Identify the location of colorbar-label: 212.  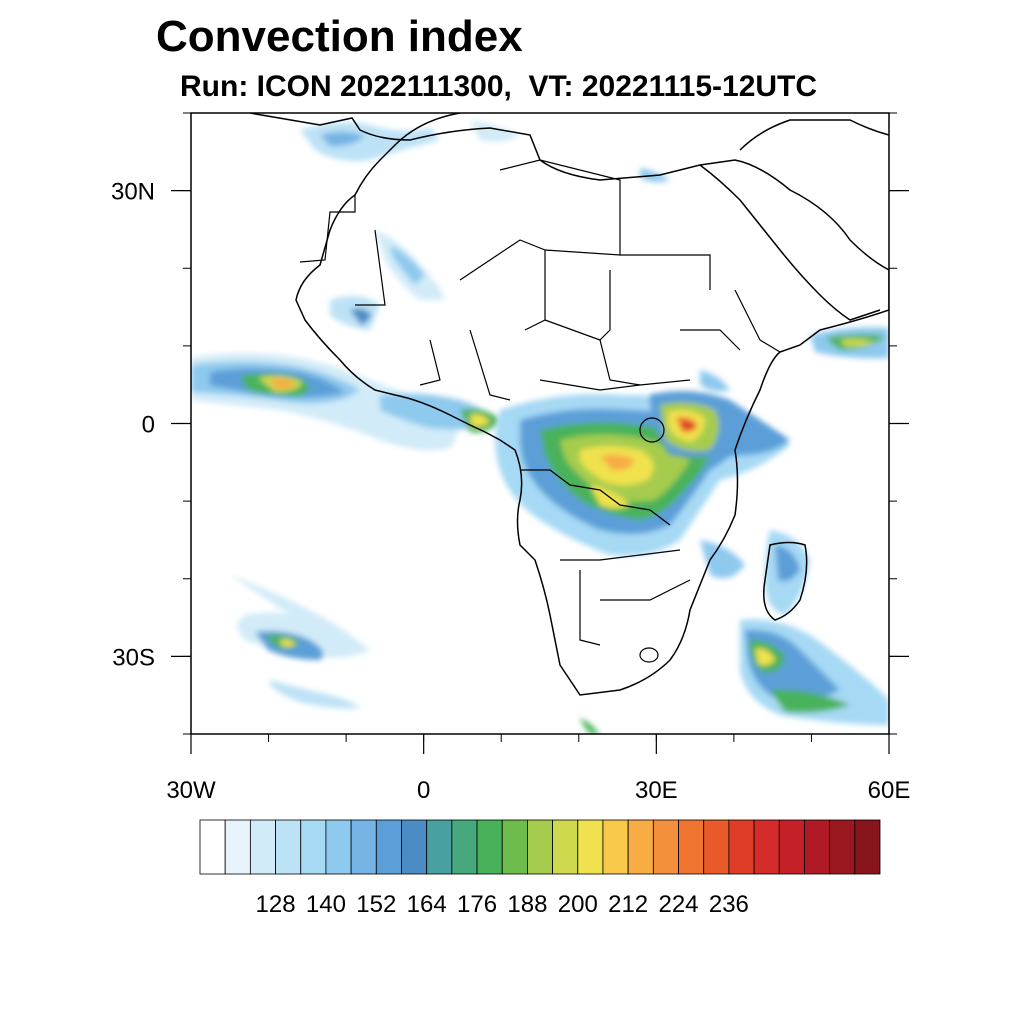
(628, 904).